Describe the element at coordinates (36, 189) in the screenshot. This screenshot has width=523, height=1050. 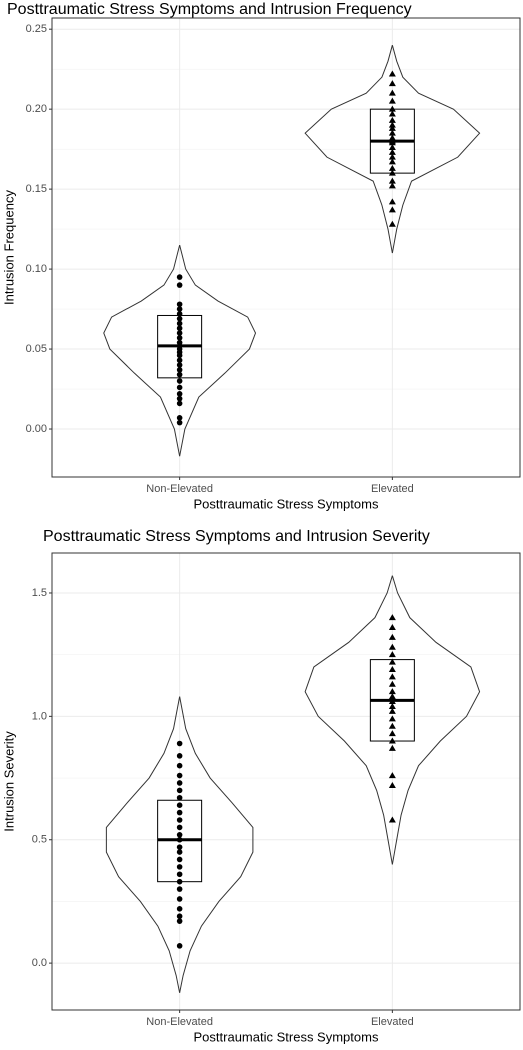
I see `y-tick-label: 0.15` at that location.